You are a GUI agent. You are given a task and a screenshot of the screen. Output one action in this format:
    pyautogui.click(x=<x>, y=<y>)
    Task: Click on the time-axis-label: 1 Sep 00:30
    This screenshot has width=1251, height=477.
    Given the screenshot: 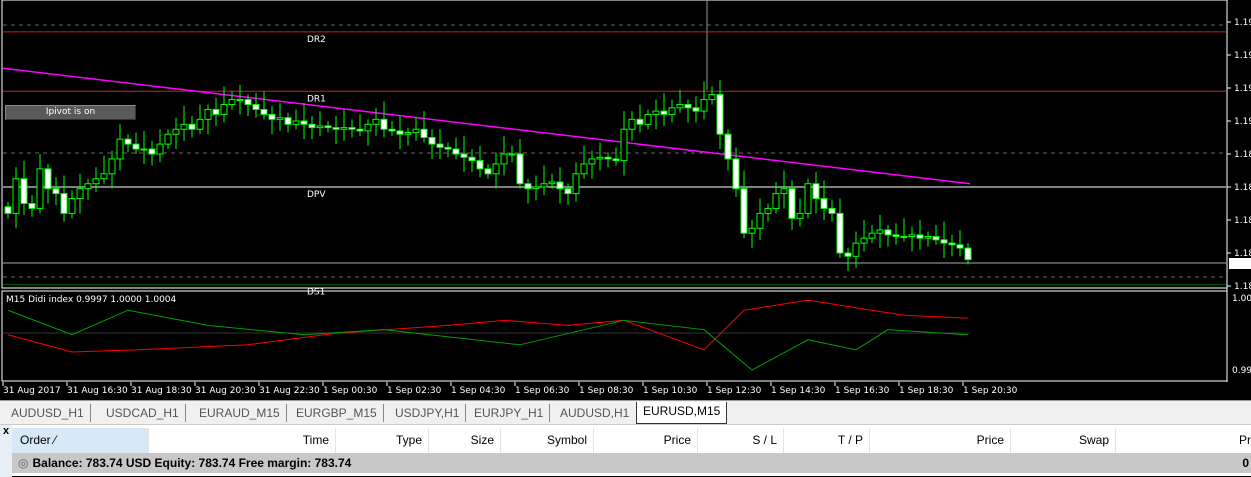 What is the action you would take?
    pyautogui.click(x=350, y=391)
    